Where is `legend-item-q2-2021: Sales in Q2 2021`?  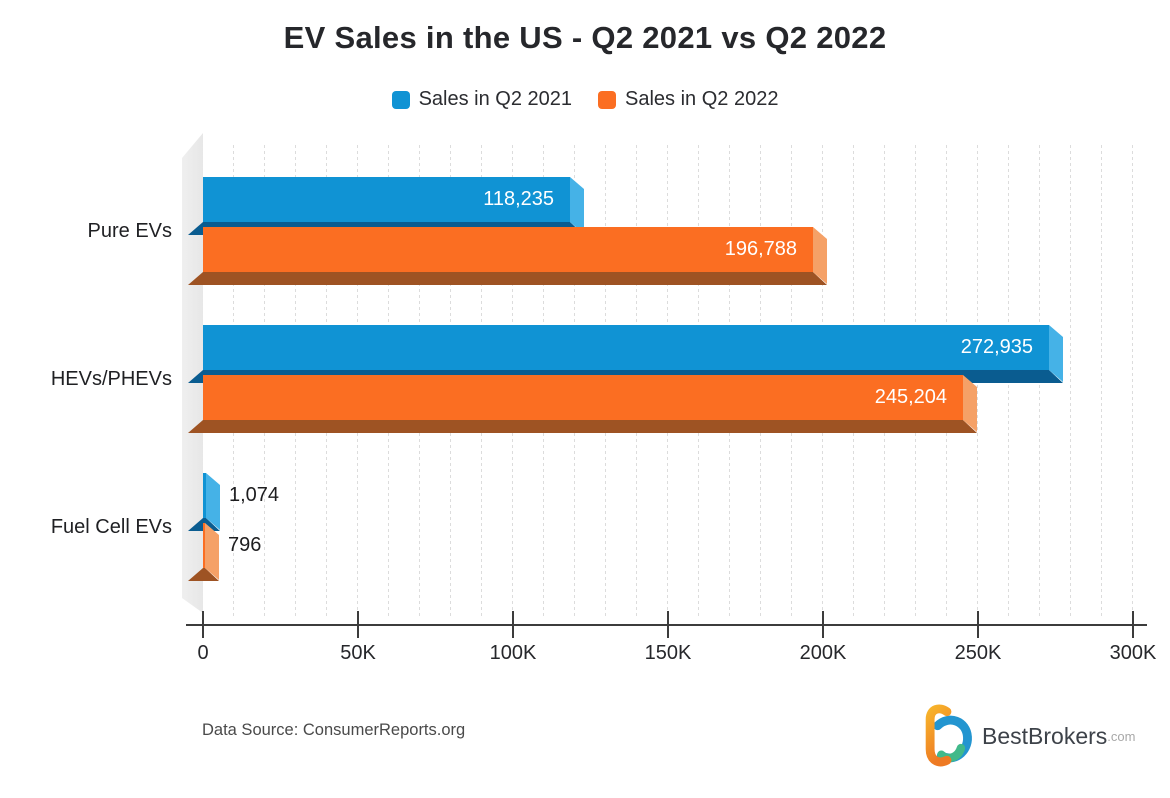
legend-item-q2-2021: Sales in Q2 2021 is located at coordinates (481, 99).